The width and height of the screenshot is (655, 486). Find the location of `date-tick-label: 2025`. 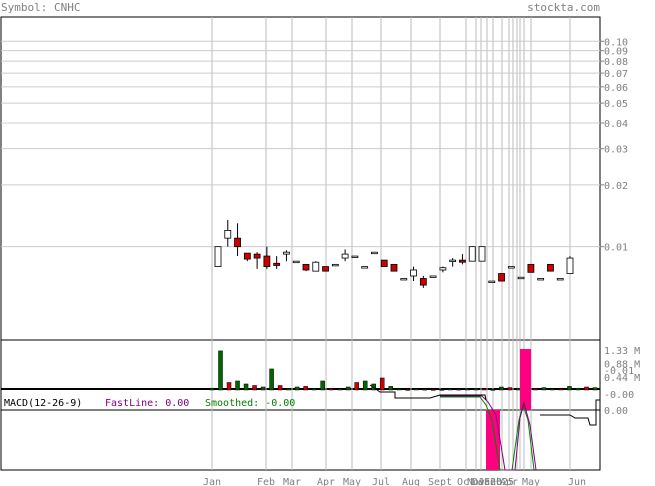

date-tick-label: 2025 is located at coordinates (502, 481).